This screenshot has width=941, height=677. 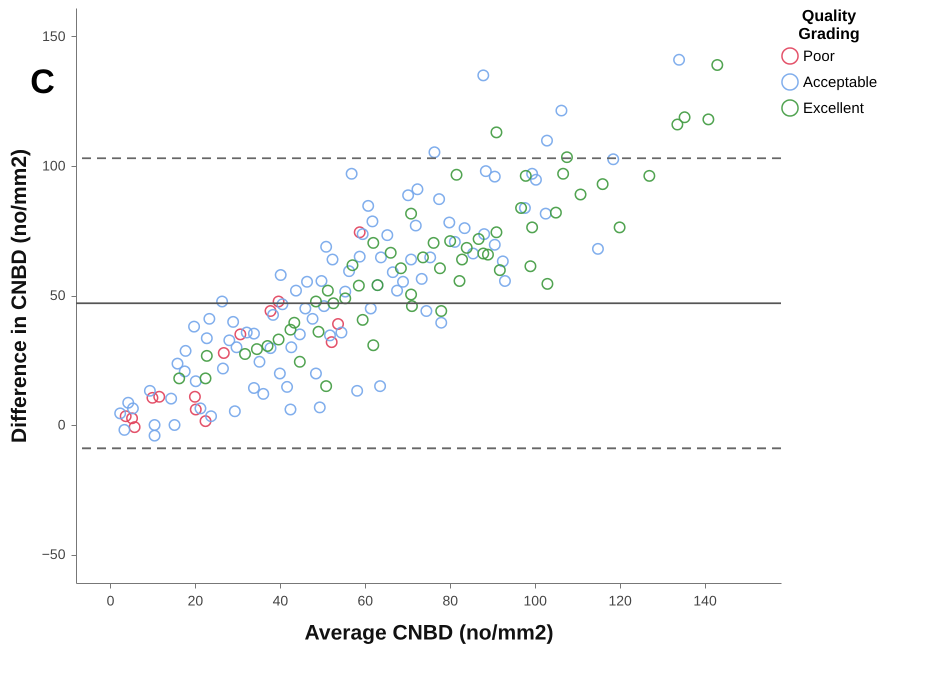 What do you see at coordinates (429, 633) in the screenshot?
I see `x-axis-title: Average CNBD (no/mm2)` at bounding box center [429, 633].